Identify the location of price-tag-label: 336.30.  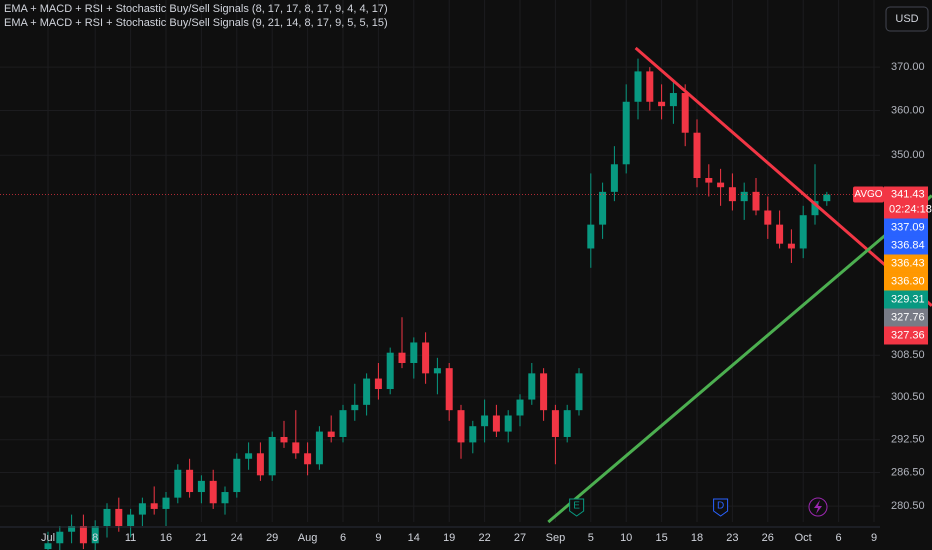
(908, 281).